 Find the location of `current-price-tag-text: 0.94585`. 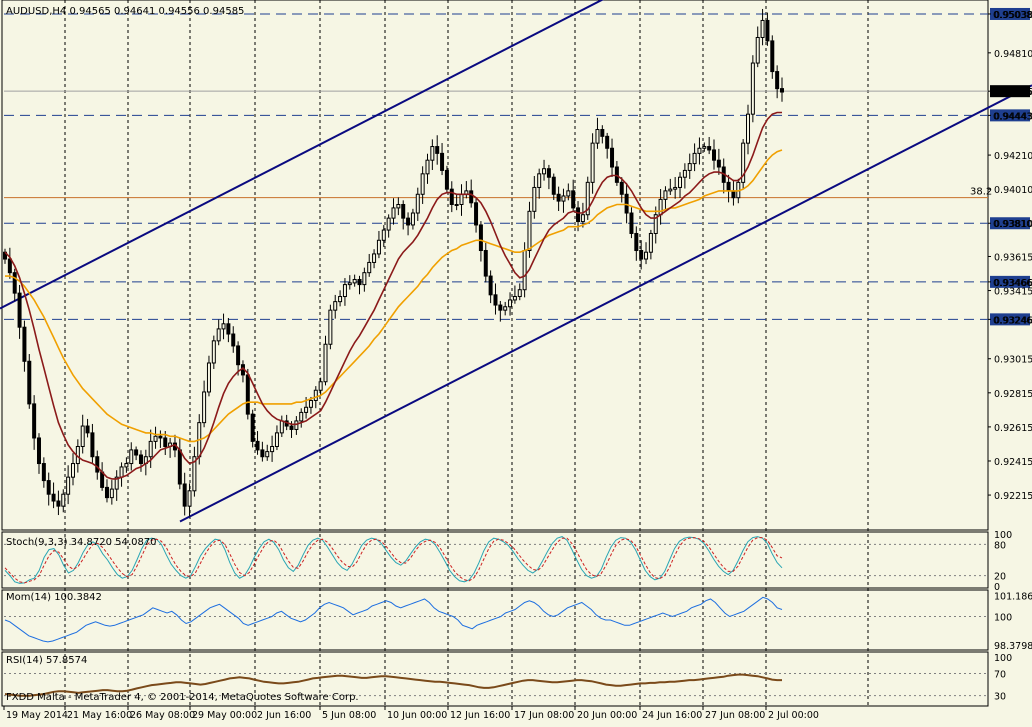

current-price-tag-text: 0.94585 is located at coordinates (1012, 92).